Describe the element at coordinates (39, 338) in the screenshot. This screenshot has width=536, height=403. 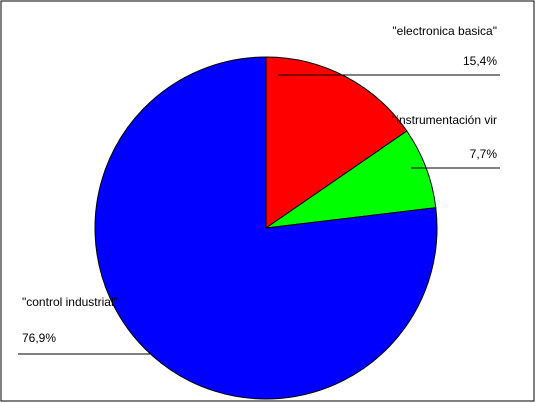
I see `slice-percent-control-industrial: 76,9%` at that location.